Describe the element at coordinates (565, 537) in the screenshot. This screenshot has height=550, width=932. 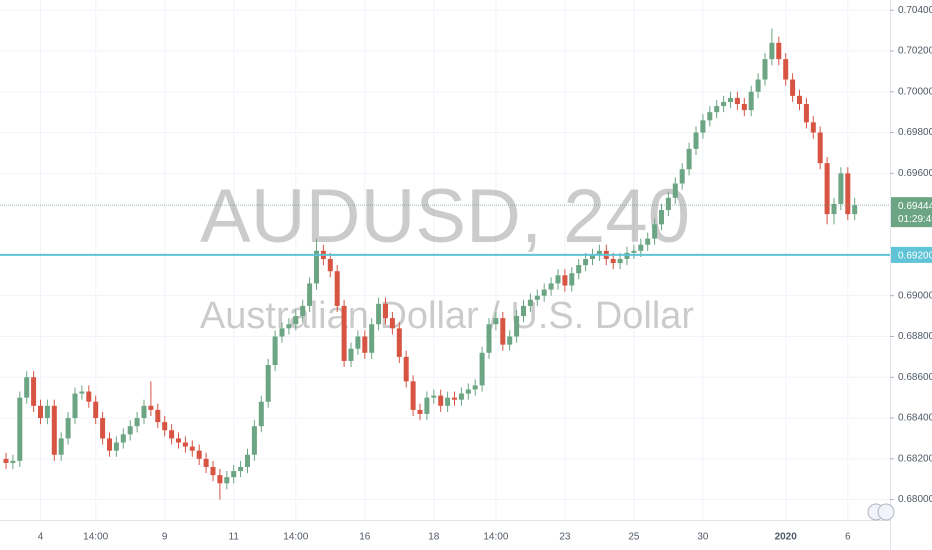
I see `x-tick-label: 23` at that location.